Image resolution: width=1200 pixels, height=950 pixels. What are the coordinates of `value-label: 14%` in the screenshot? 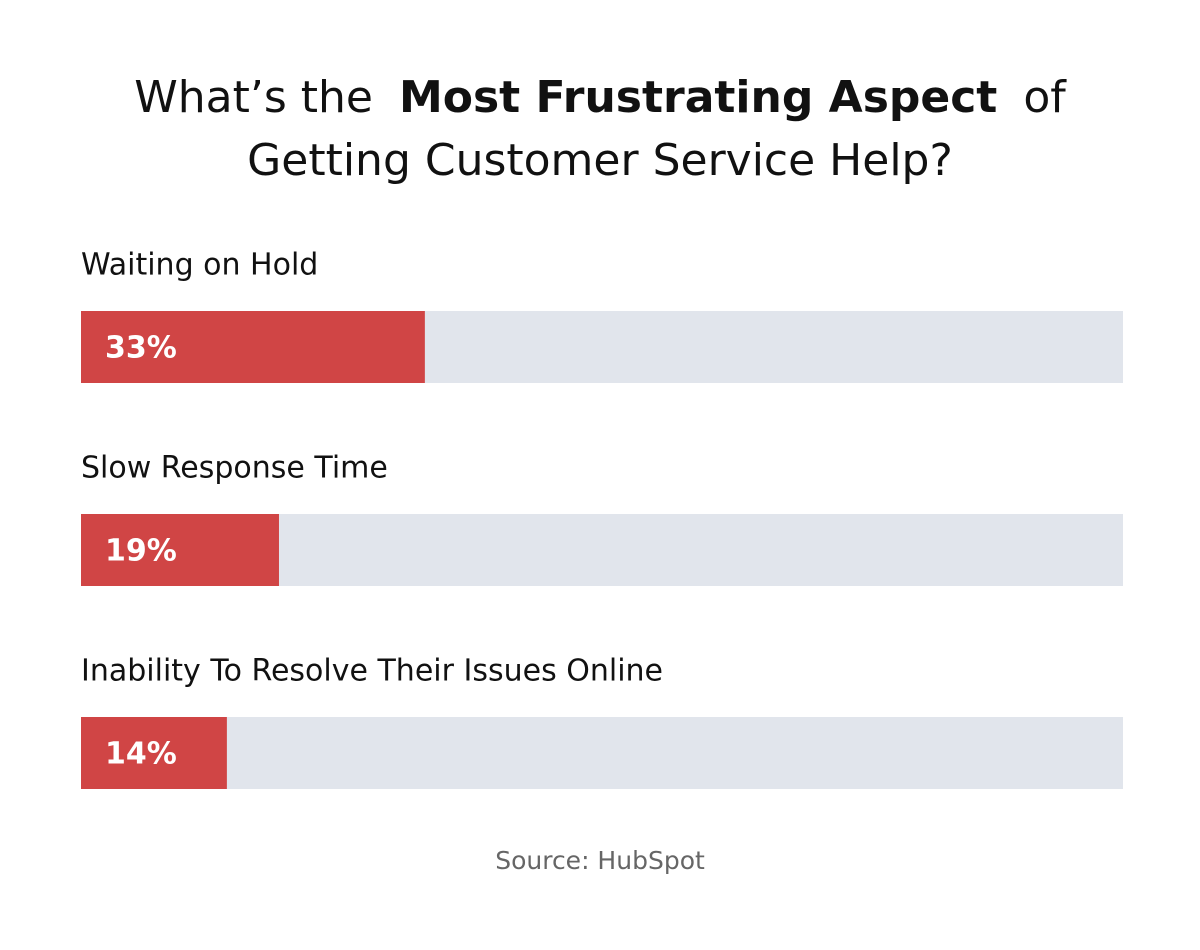 It's located at (141, 754).